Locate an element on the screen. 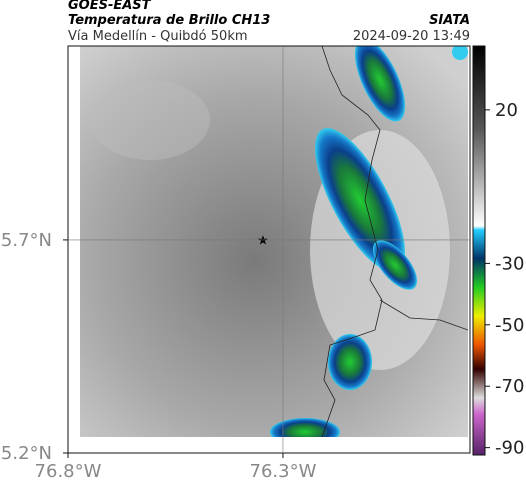 The height and width of the screenshot is (491, 526). y-tick-label: 5.7°N is located at coordinates (26, 240).